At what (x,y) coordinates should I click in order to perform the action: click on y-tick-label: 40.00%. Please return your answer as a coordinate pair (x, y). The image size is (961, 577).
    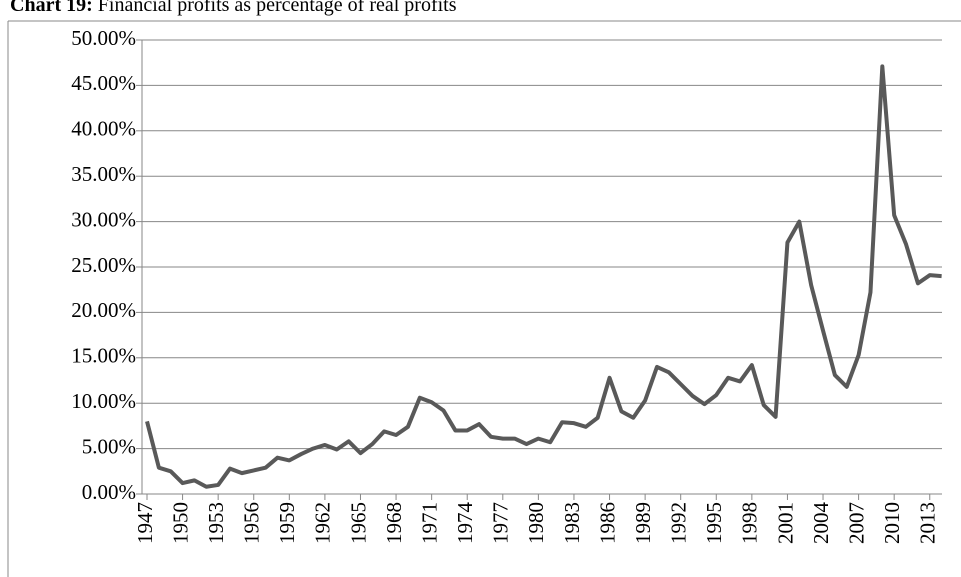
    Looking at the image, I should click on (103, 129).